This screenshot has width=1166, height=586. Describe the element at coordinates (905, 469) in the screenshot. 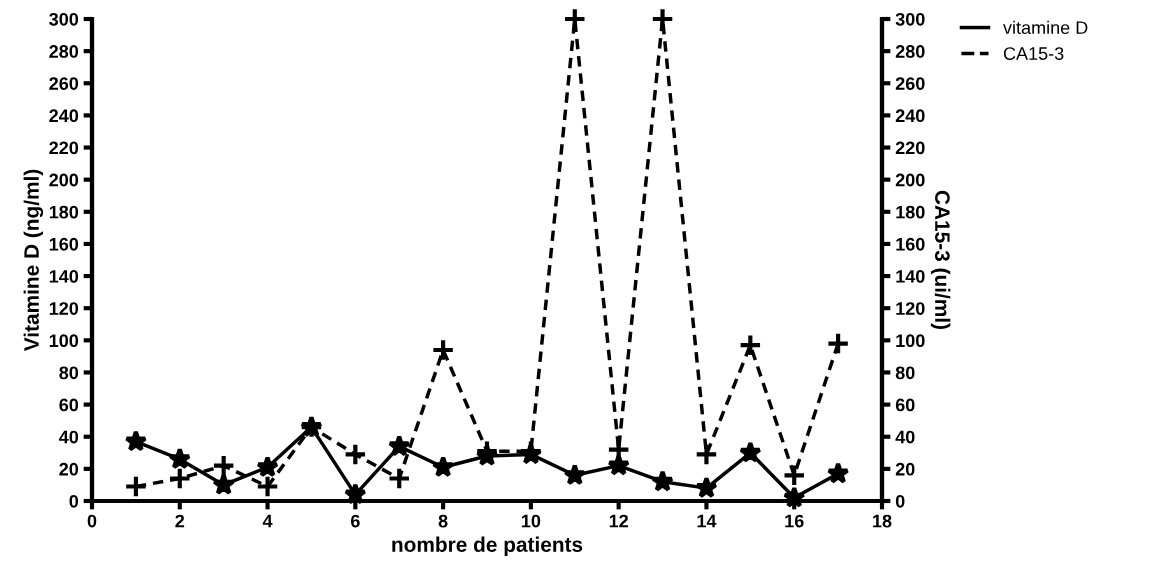

I see `y2-tick-label: 20` at that location.